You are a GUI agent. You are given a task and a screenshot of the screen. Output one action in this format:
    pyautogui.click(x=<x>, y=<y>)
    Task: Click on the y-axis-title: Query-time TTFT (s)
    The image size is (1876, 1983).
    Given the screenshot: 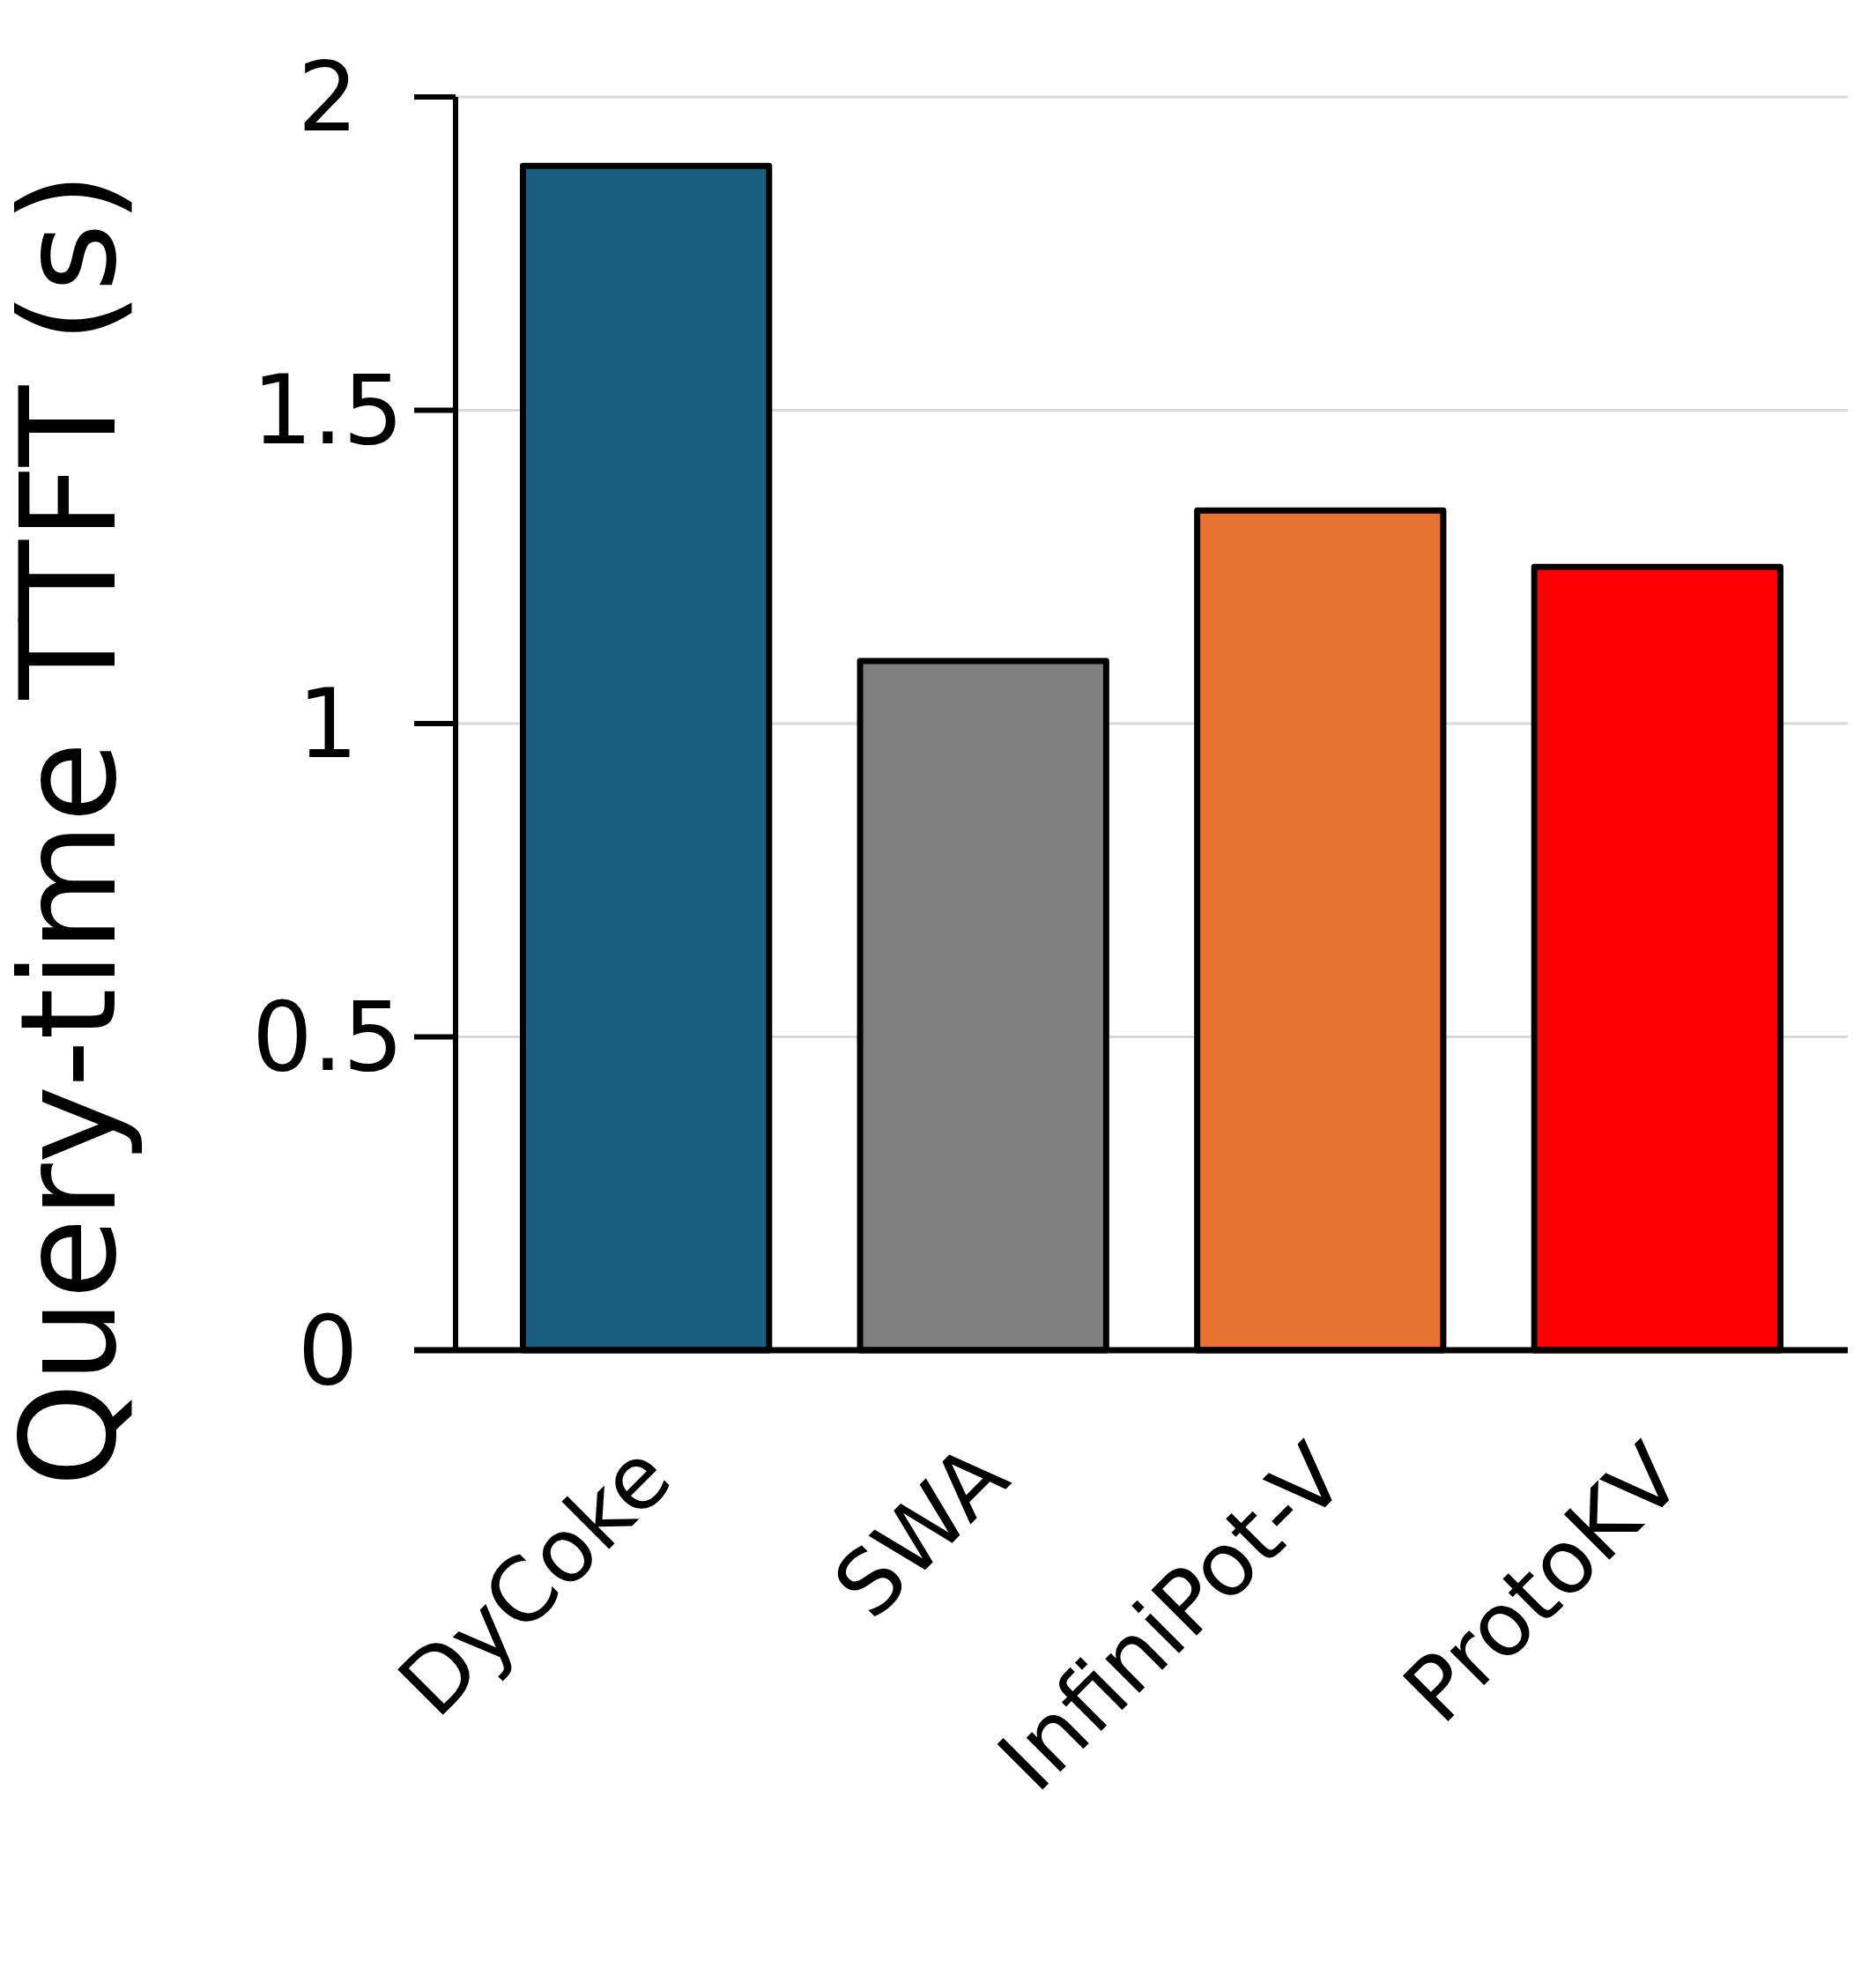 What is the action you would take?
    pyautogui.click(x=72, y=829)
    